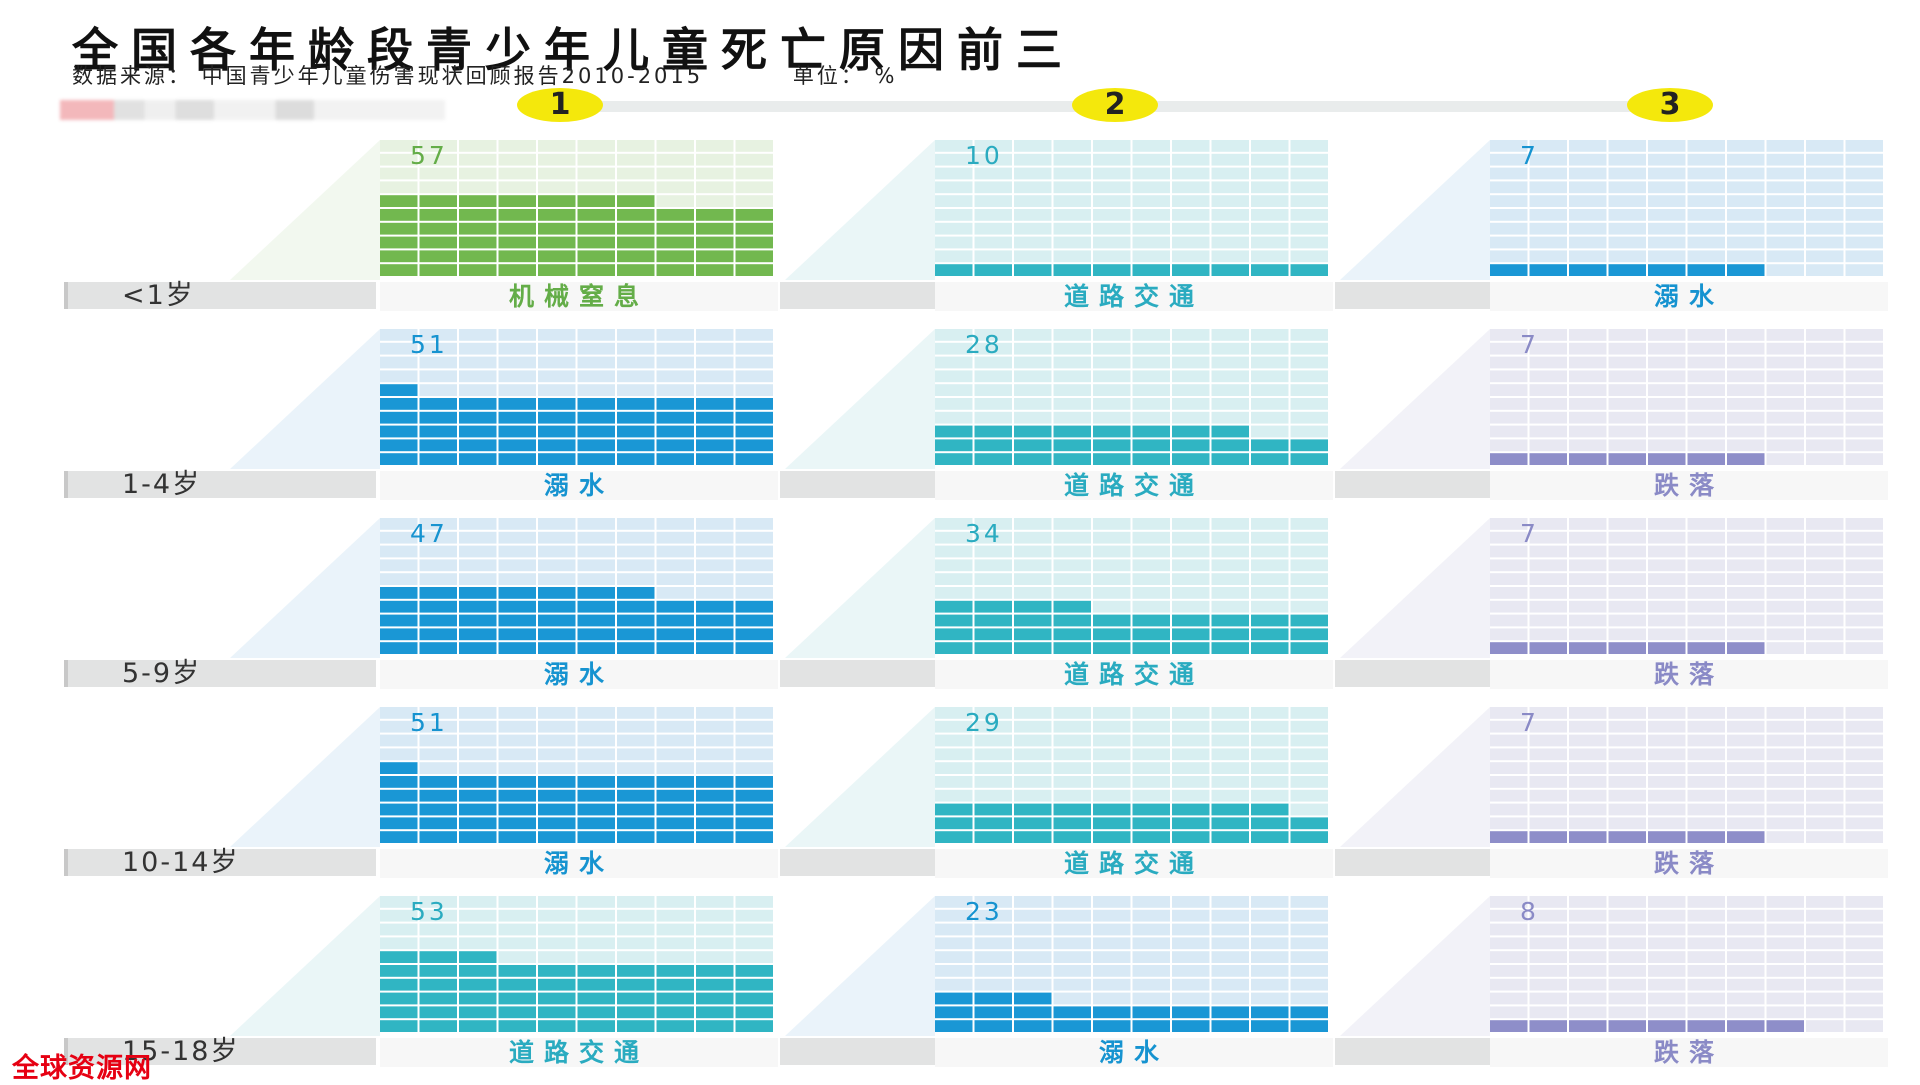 This screenshot has height=1085, width=1920. I want to click on perspective-wedge, so click(1415, 966).